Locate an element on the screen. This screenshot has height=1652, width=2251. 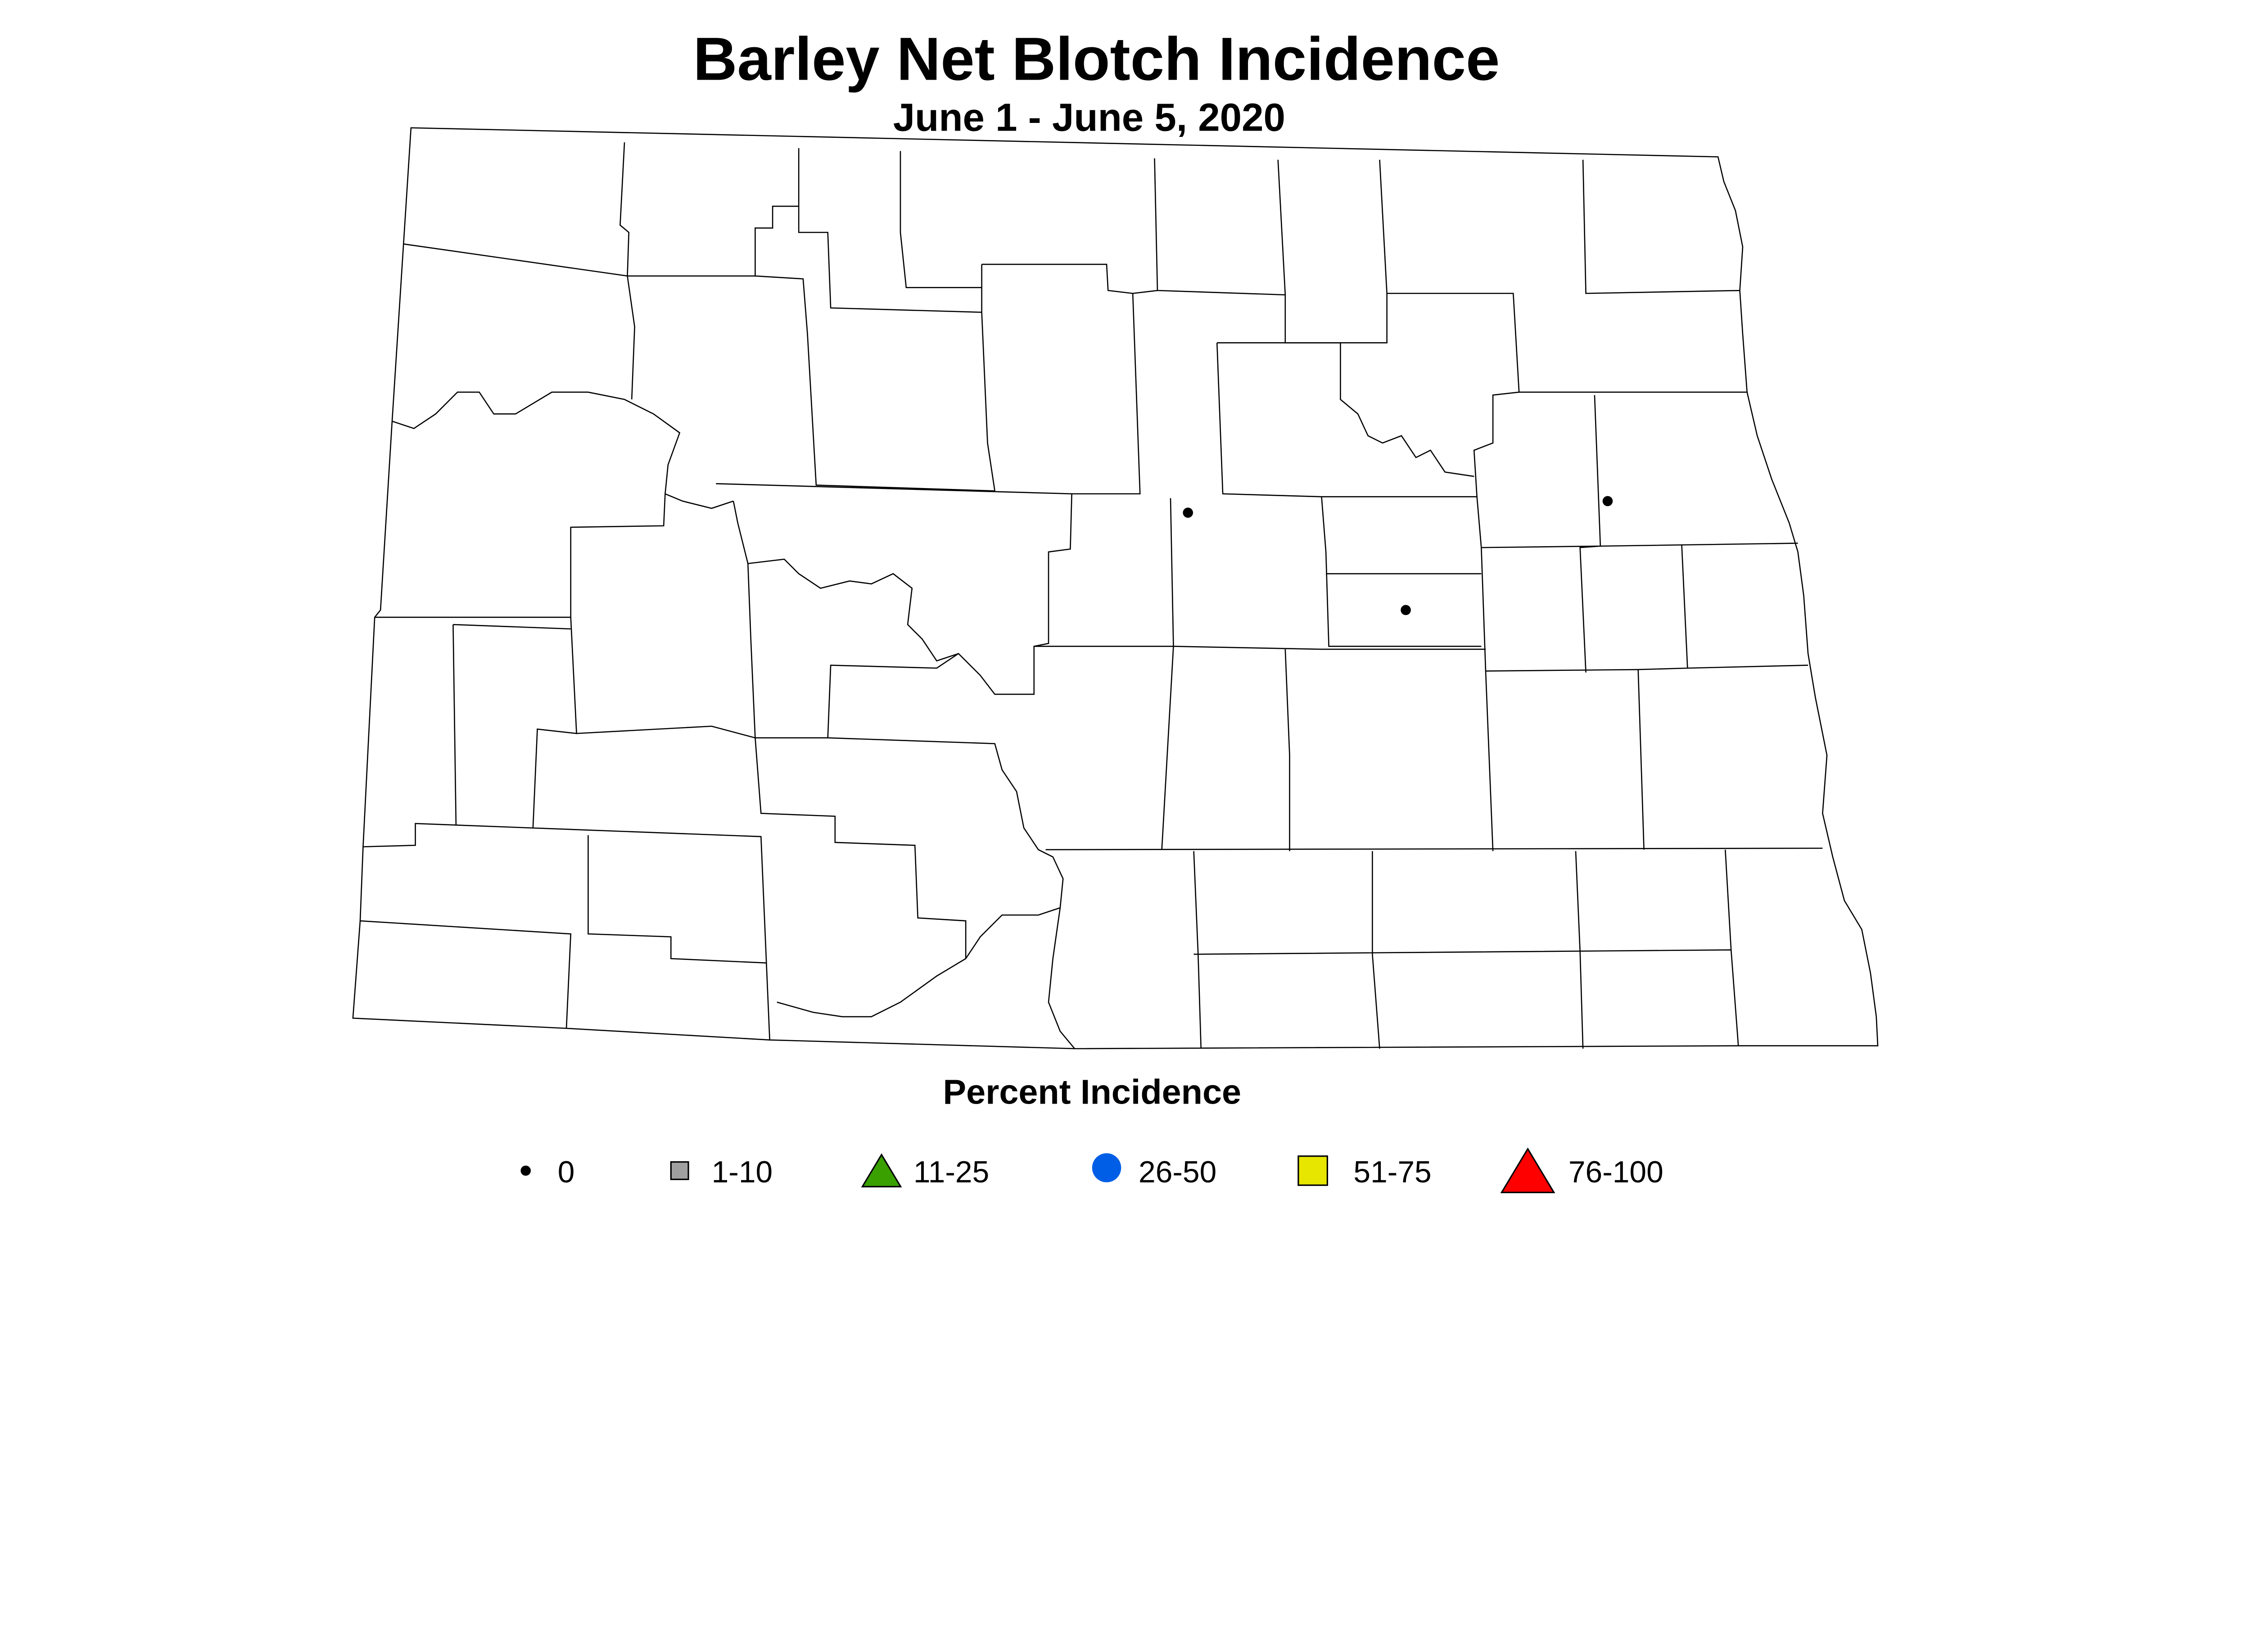
legend-label: 76-100 is located at coordinates (1615, 1172).